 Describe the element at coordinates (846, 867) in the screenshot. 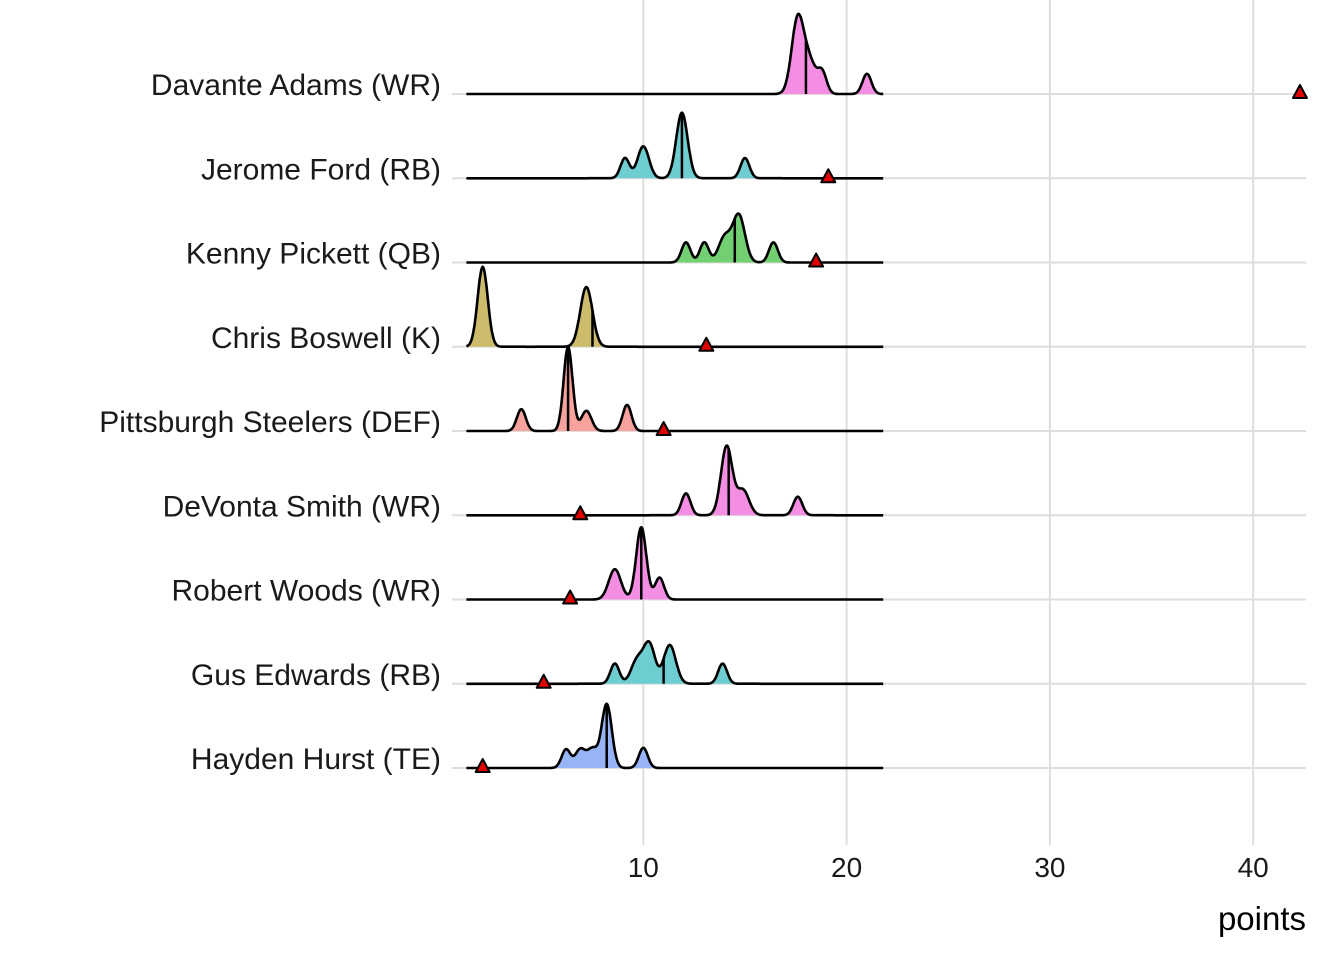

I see `x-tick-label: 20` at that location.